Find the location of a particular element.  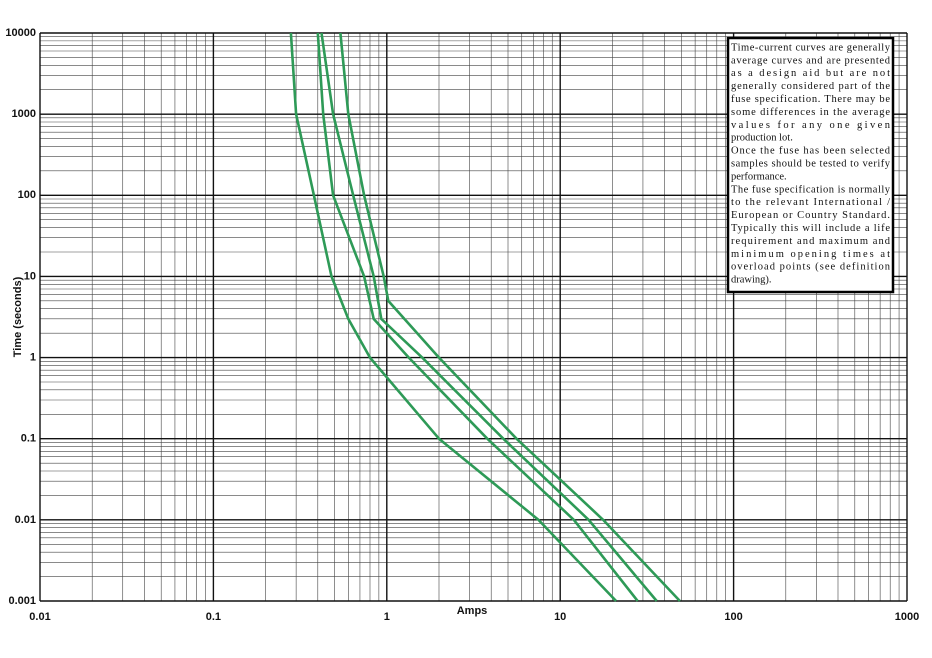

note-line: Once the fuse has been selected is located at coordinates (811, 151).